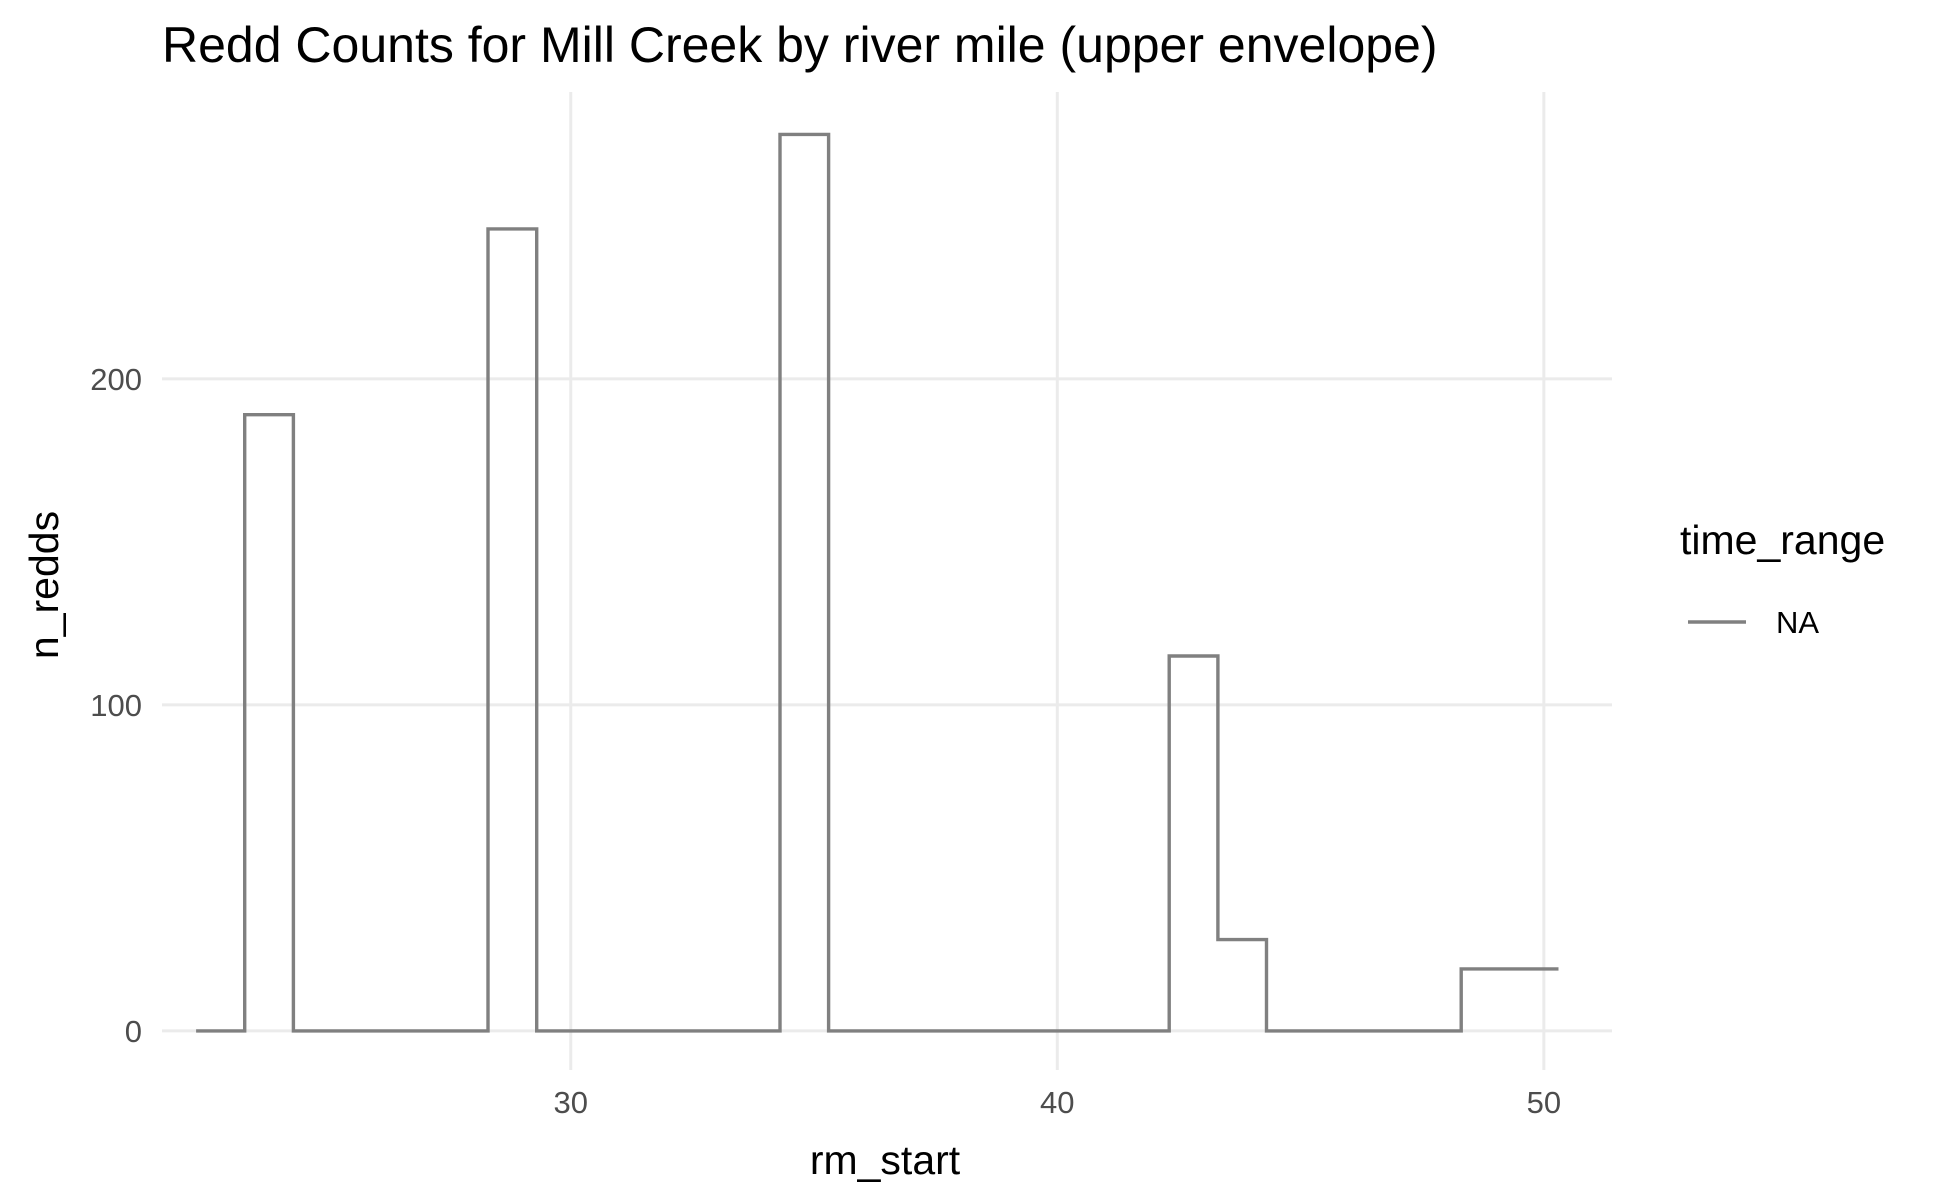  Describe the element at coordinates (1782, 578) in the screenshot. I see `legend: time_range NA` at that location.